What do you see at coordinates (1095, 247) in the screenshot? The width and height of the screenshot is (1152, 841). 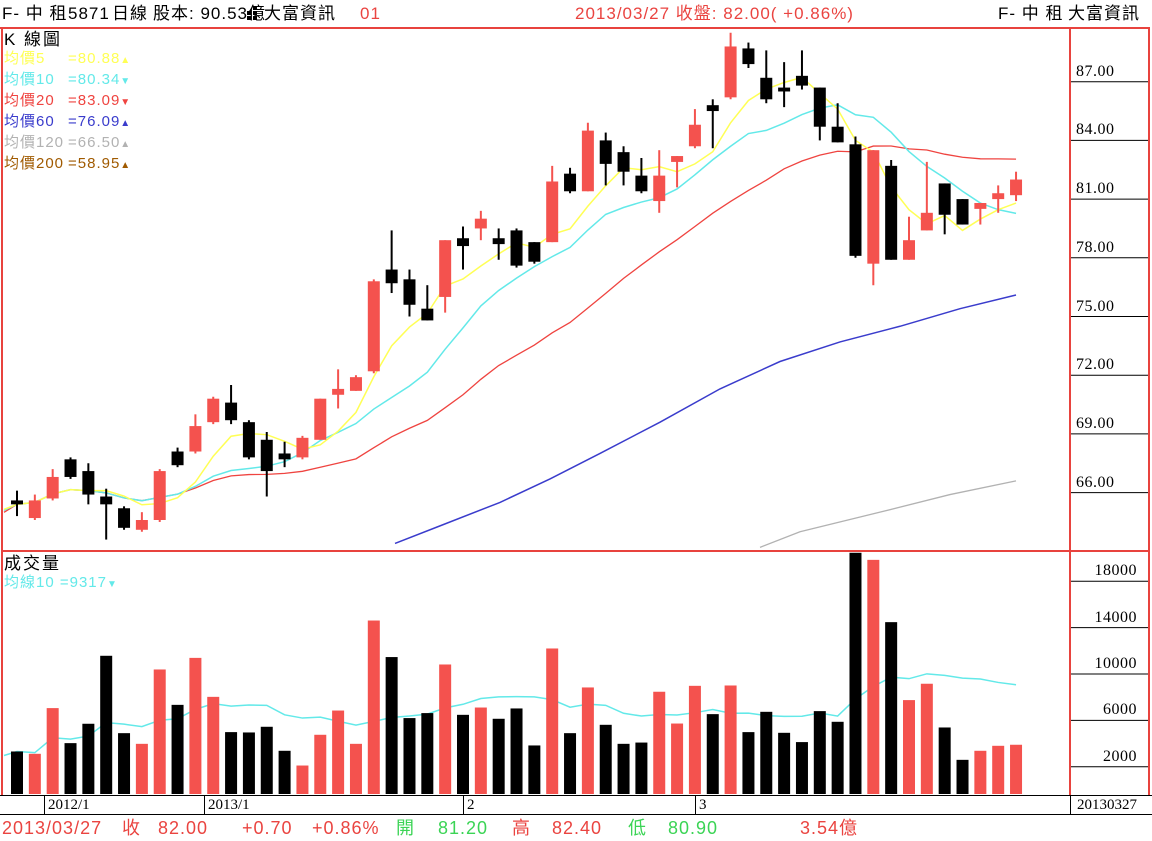 I see `price-axis-label: 78.00` at bounding box center [1095, 247].